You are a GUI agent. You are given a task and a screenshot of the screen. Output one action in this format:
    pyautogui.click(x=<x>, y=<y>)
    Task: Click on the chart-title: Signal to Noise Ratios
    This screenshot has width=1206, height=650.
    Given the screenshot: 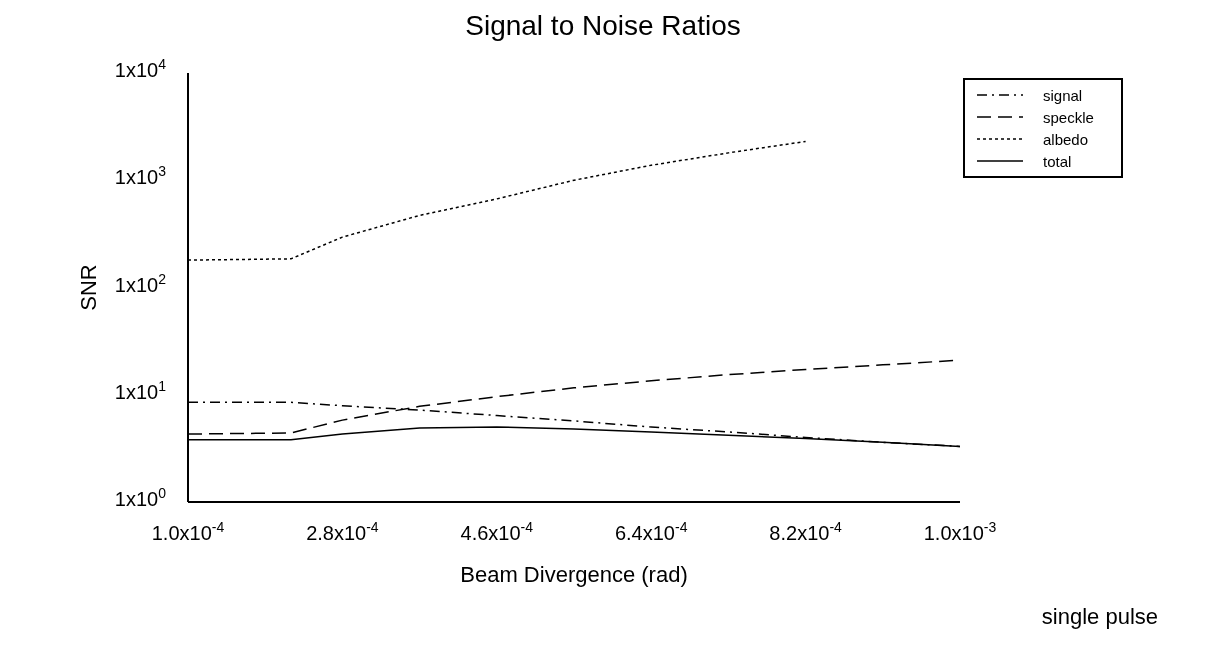 What is the action you would take?
    pyautogui.click(x=603, y=26)
    